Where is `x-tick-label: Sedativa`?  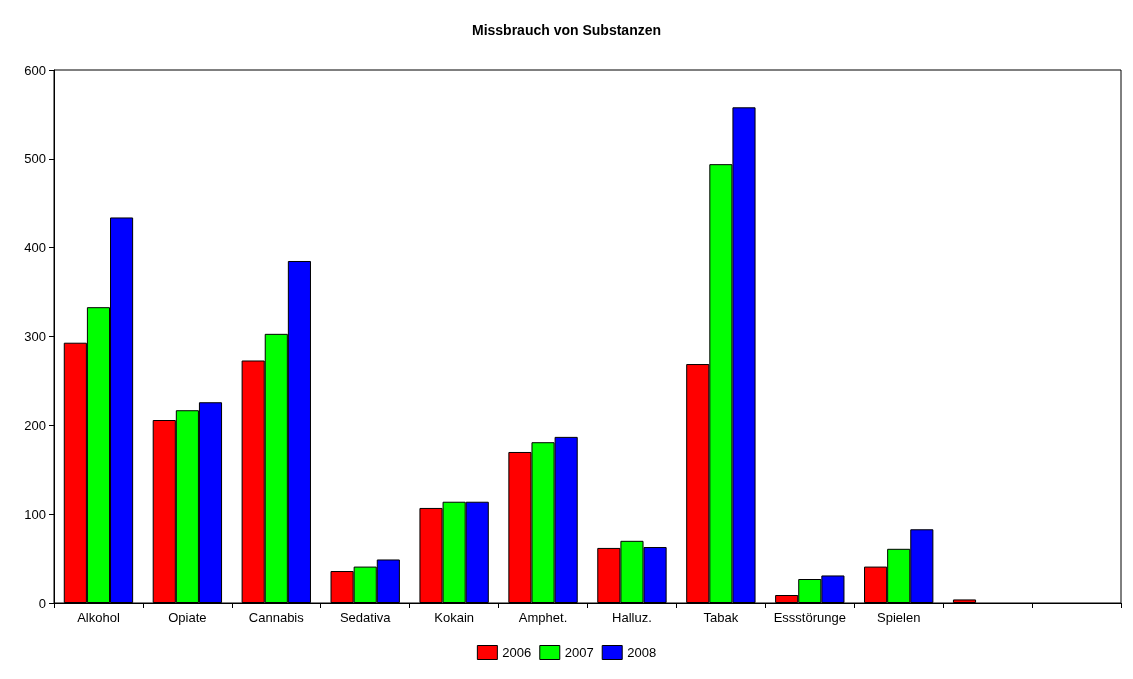
x-tick-label: Sedativa is located at coordinates (365, 617).